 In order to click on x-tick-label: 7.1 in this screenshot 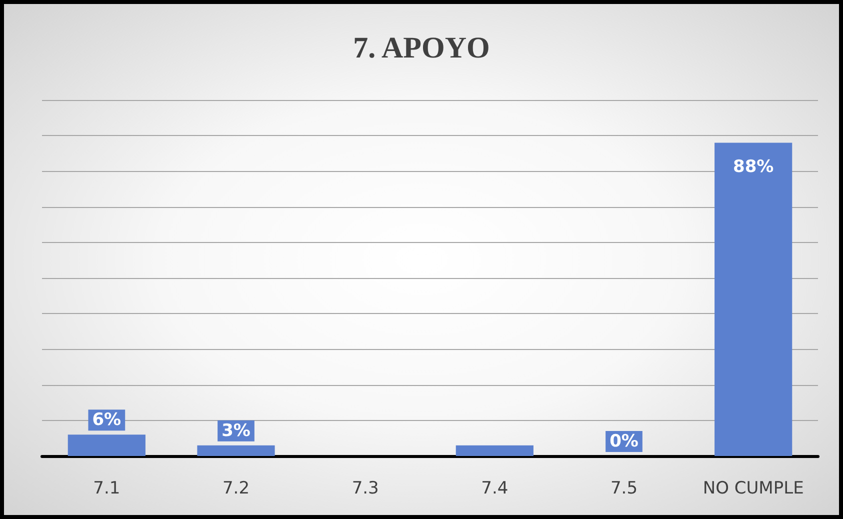, I will do `click(106, 488)`.